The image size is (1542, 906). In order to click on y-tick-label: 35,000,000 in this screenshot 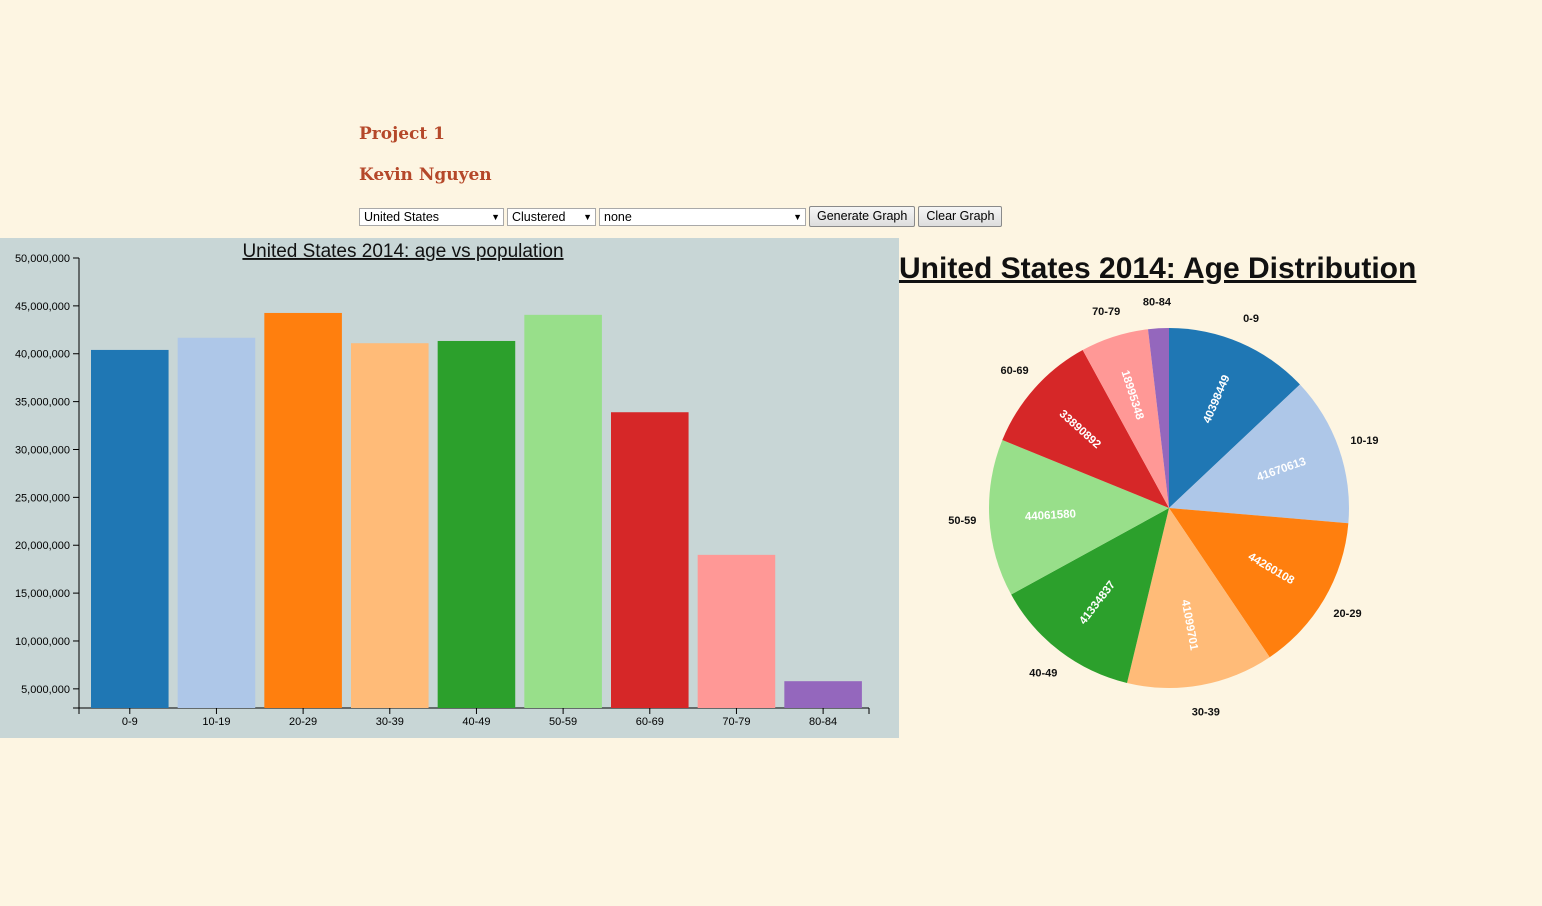, I will do `click(42, 403)`.